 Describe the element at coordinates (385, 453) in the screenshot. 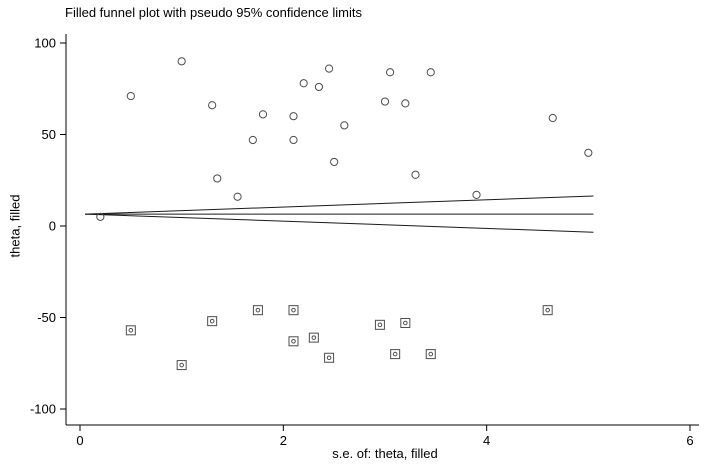

I see `x-axis-title: s.e. of: theta, filled` at that location.